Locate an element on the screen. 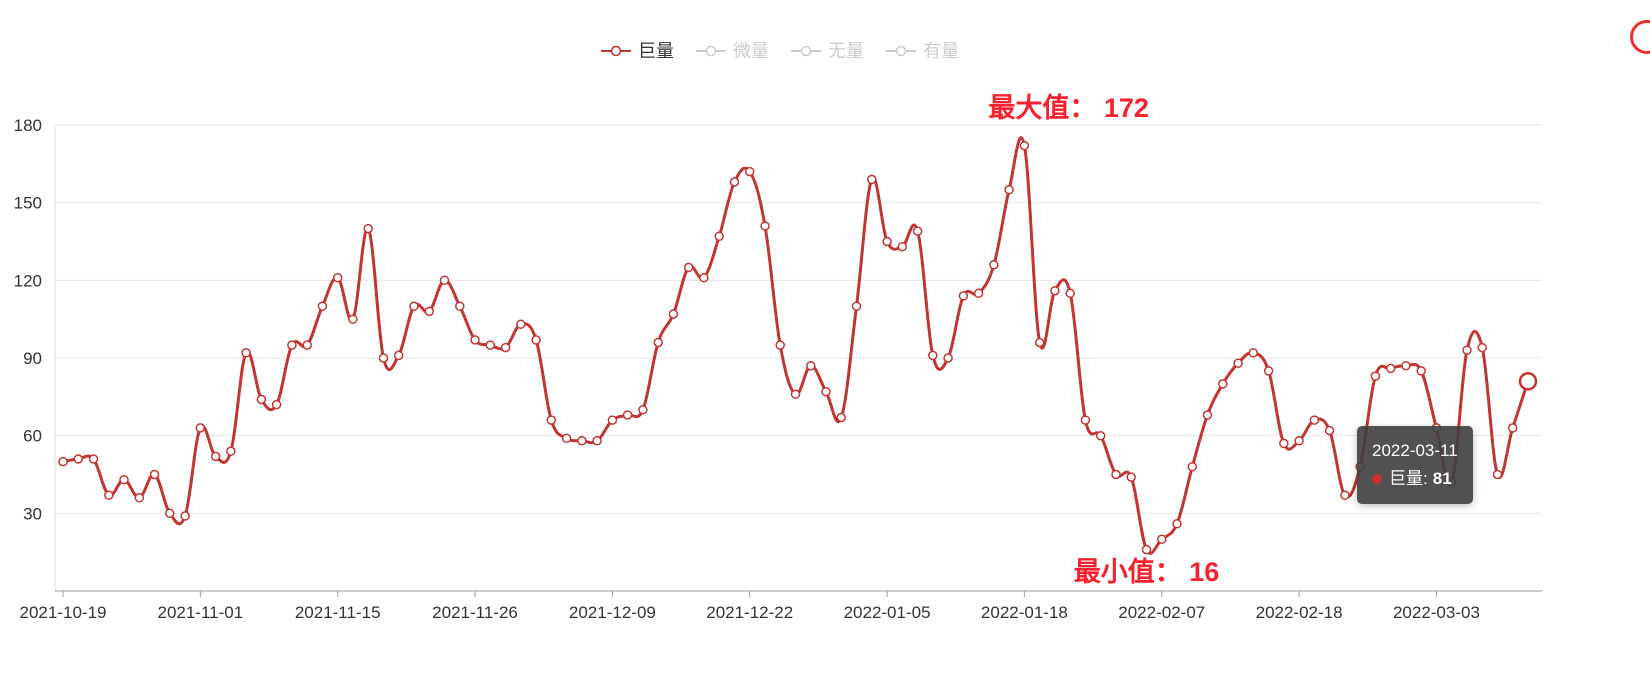 This screenshot has height=678, width=1650. y-axis-label: 120 is located at coordinates (28, 280).